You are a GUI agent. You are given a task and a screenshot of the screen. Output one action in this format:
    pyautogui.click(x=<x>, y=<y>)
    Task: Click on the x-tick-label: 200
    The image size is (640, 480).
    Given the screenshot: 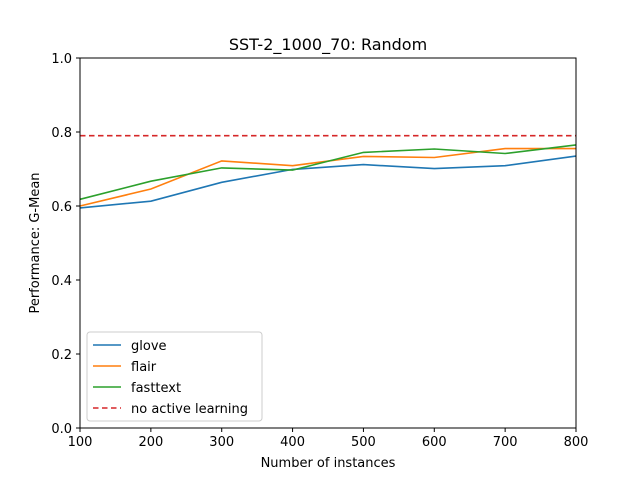 What is the action you would take?
    pyautogui.click(x=150, y=442)
    